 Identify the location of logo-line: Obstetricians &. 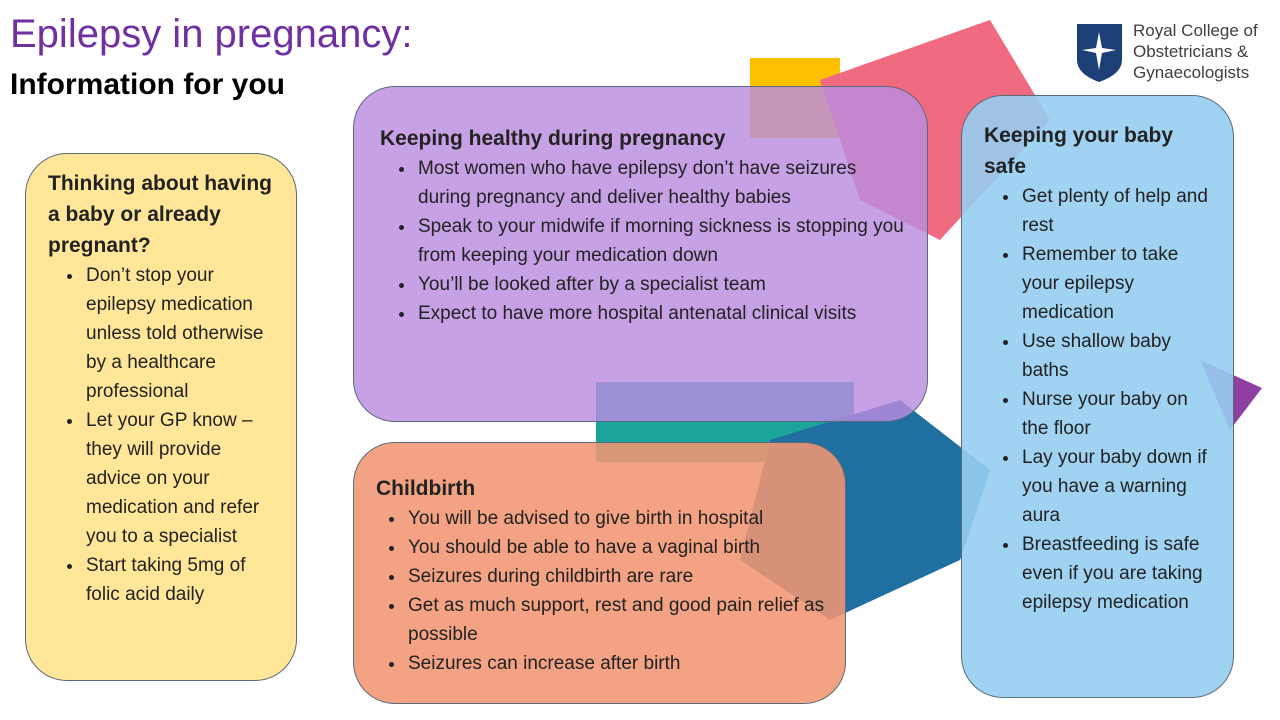
(1191, 51).